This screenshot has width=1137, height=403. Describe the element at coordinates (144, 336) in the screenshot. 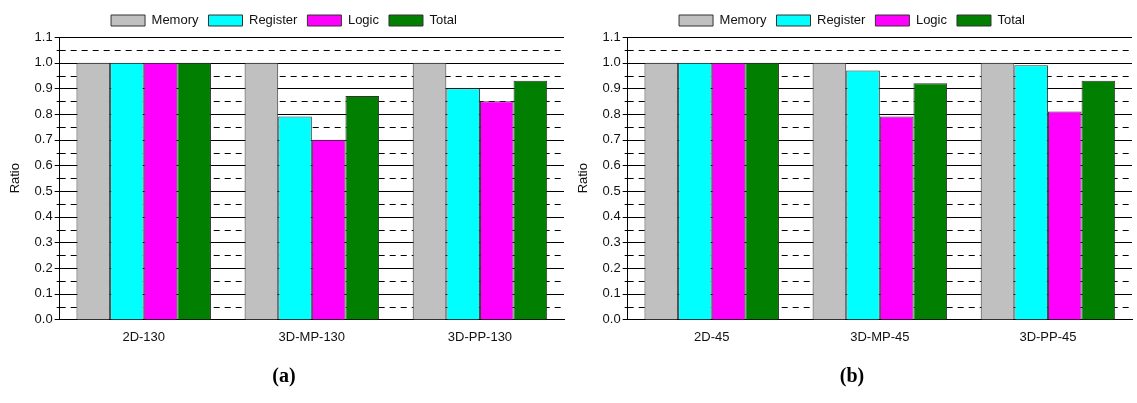

I see `x-tick-label: 2D-130` at that location.